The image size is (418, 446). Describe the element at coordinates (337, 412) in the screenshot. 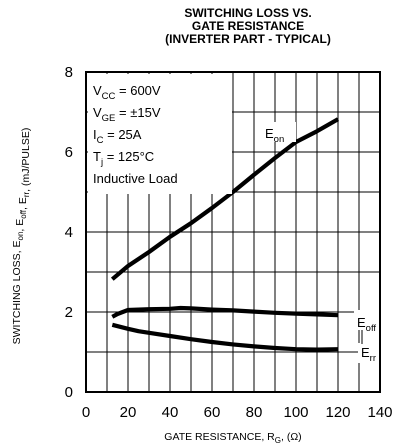

I see `x-tick-label: 120` at that location.